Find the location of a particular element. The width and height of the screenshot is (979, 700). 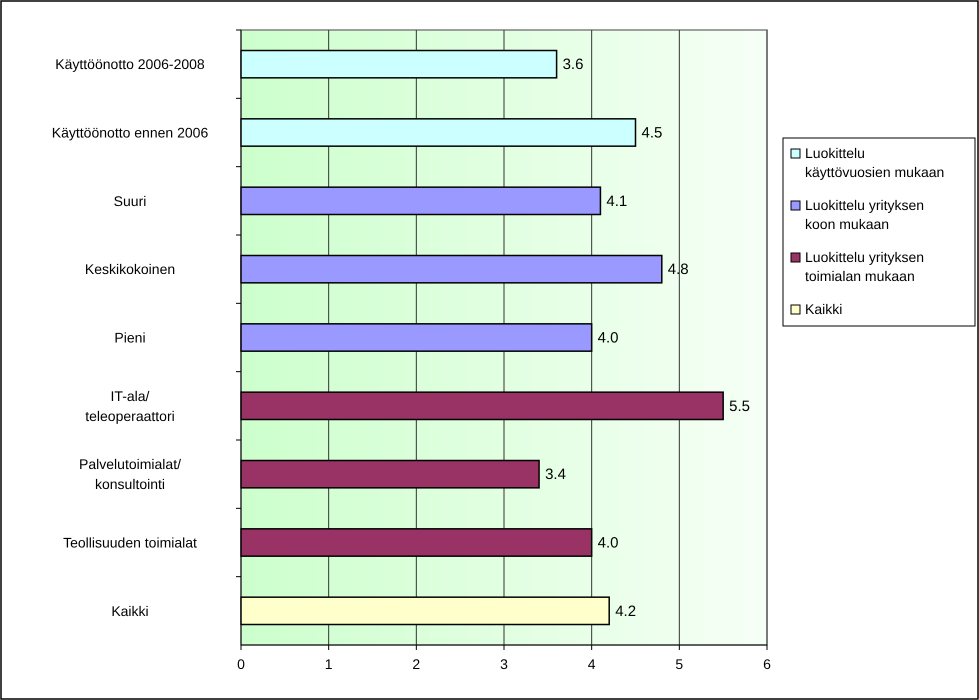

x-tick-label: 5 is located at coordinates (679, 664).